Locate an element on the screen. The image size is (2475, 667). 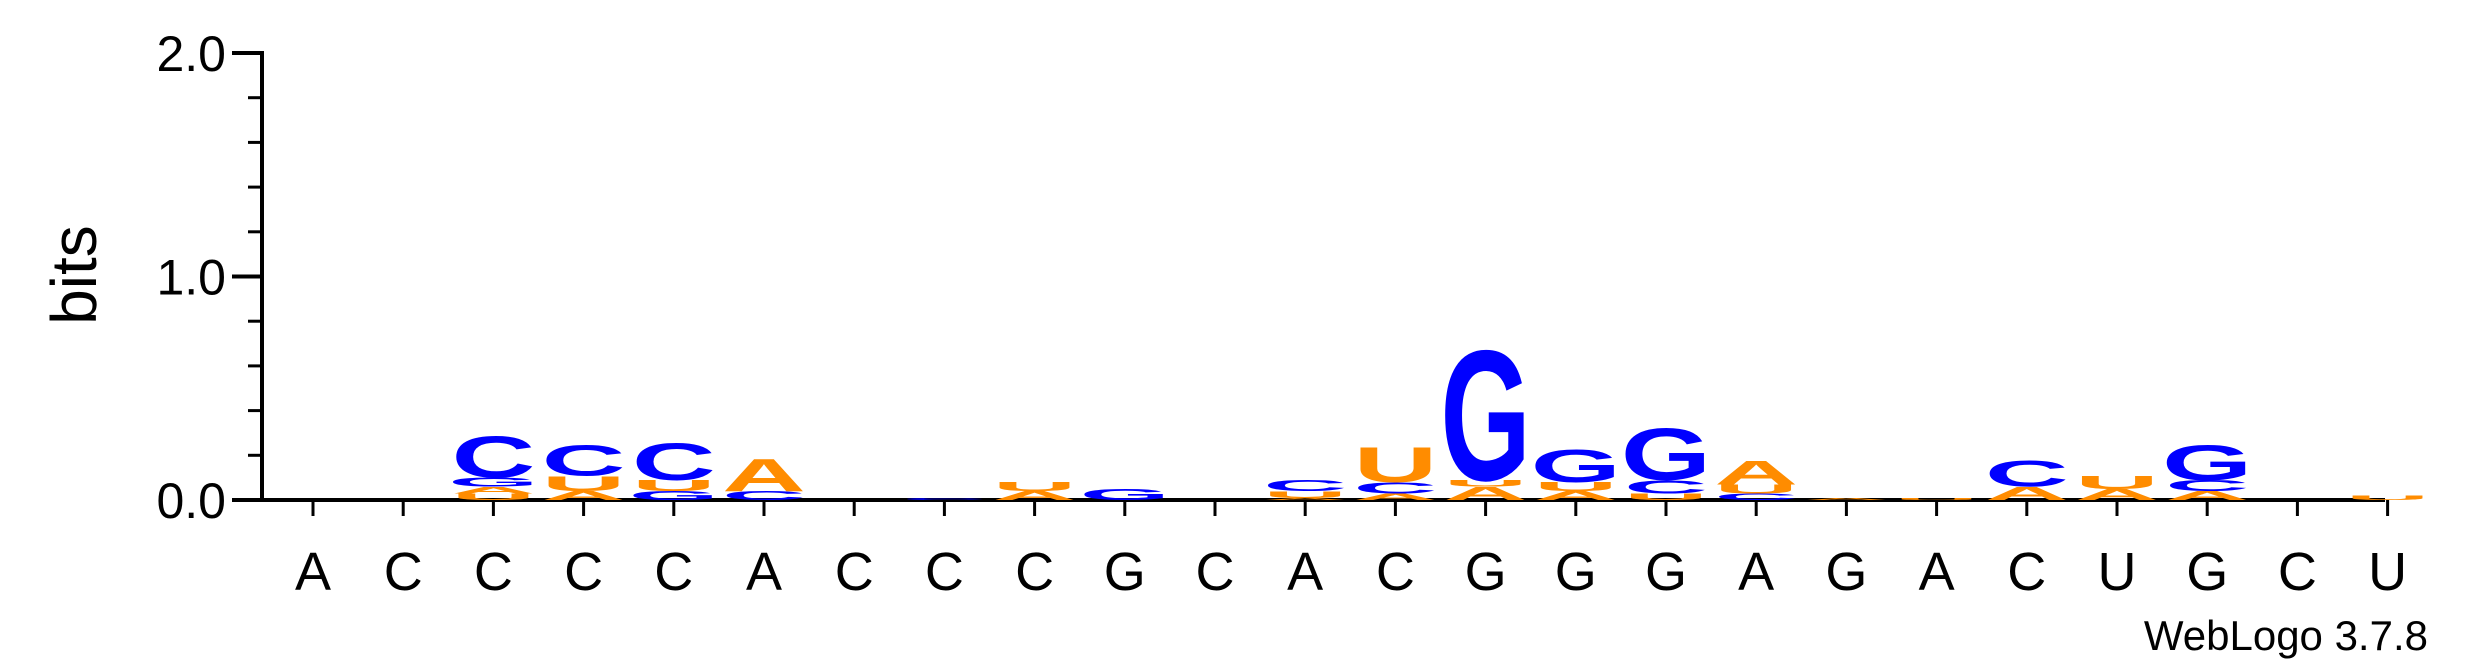
y-tick-label: 1.0 is located at coordinates (191, 278).